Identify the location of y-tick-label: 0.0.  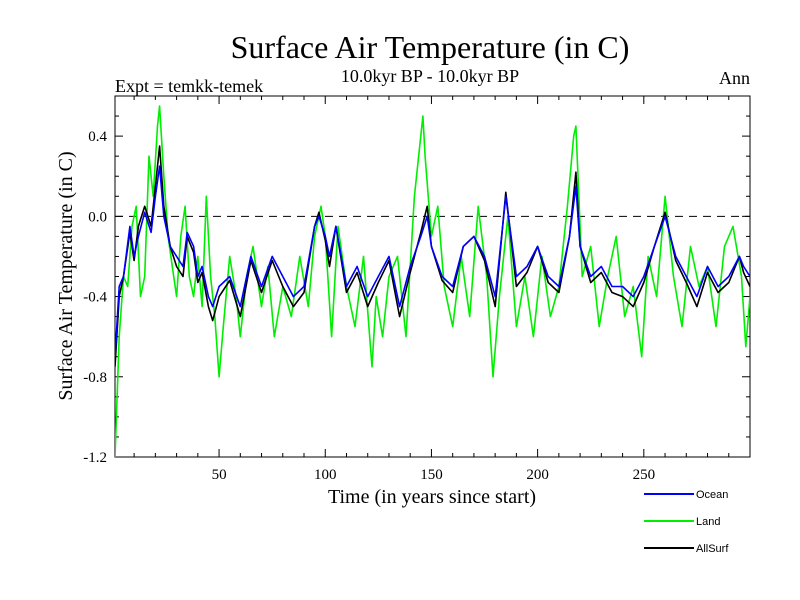
(97, 217).